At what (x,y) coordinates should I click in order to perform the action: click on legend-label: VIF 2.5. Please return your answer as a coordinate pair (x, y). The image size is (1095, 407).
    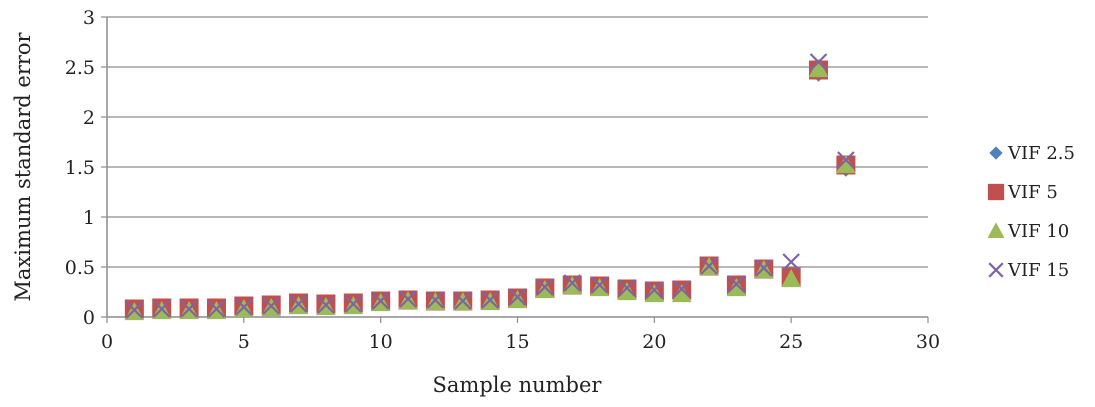
    Looking at the image, I should click on (1041, 153).